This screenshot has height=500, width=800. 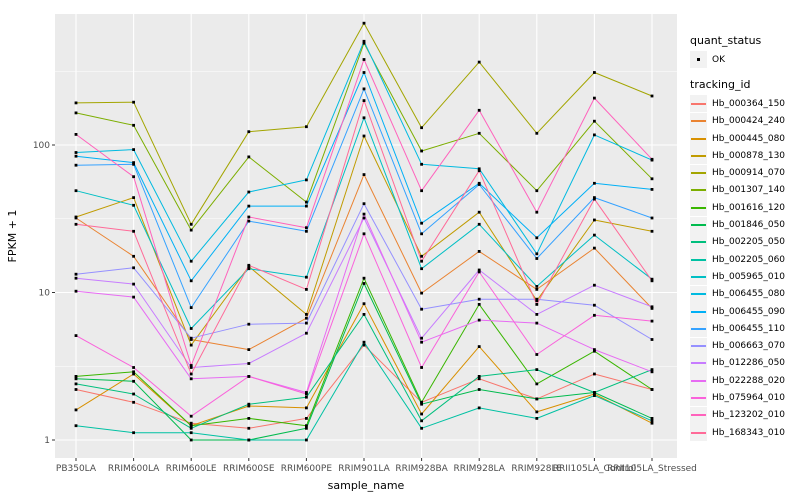 I want to click on legend-item-tracking: Hb_006663_070, so click(x=744, y=346).